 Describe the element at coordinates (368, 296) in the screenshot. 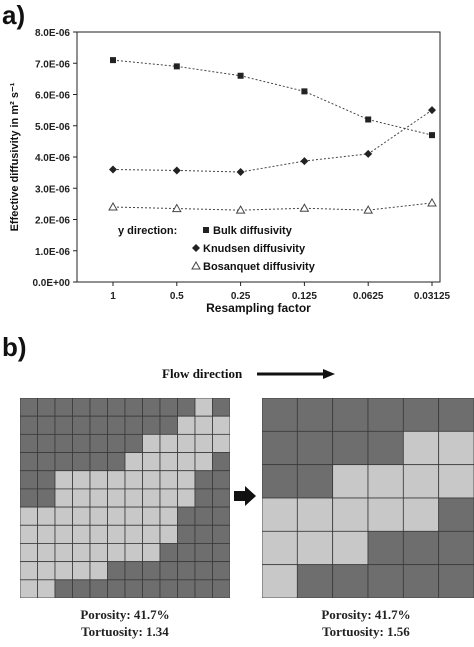

I see `x-tick-label: 0.0625` at that location.